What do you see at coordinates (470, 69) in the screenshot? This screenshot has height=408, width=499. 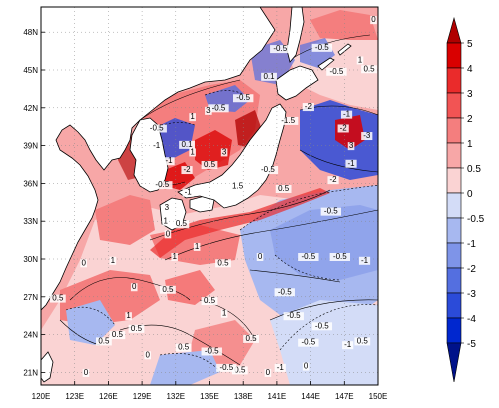 I see `colorbar-label: 4` at bounding box center [470, 69].